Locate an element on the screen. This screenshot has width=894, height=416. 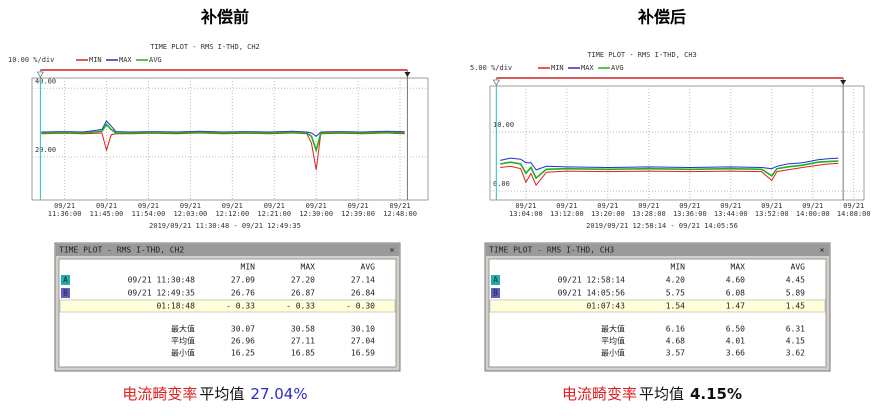
x-tick-time: 14:08:00 is located at coordinates (854, 214).